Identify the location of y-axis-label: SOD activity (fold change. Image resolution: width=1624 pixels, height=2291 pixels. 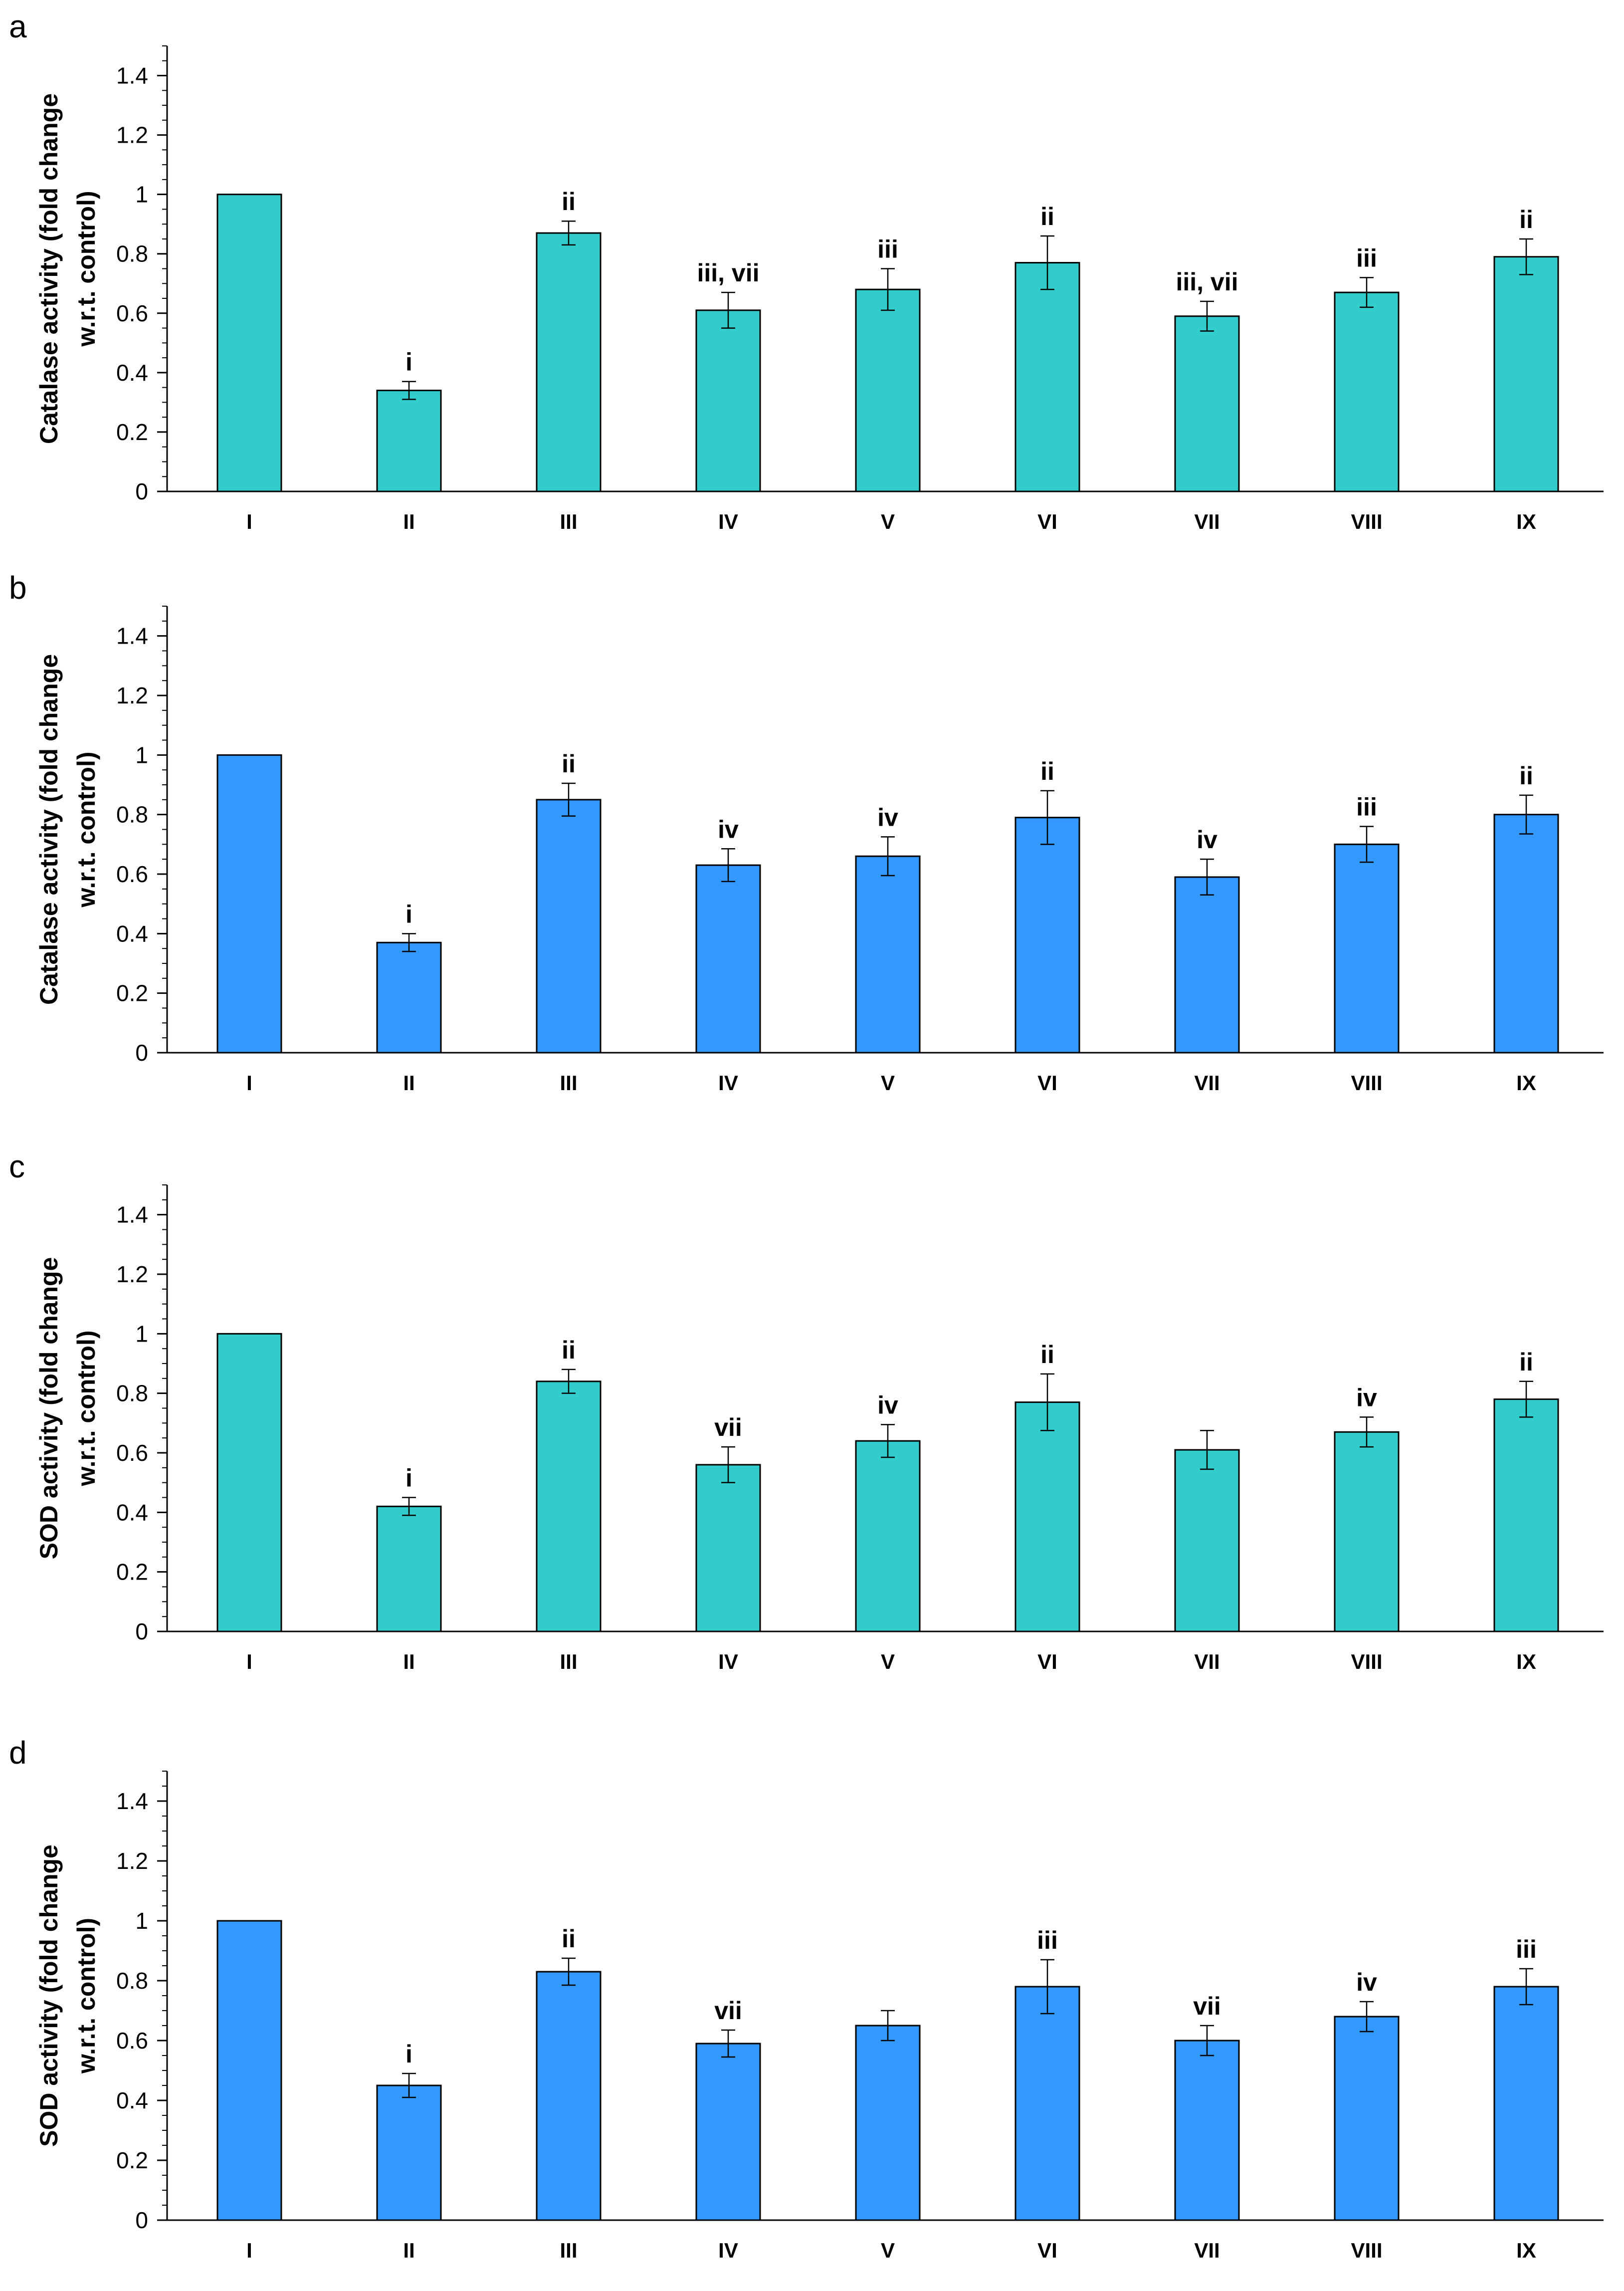
(49, 1995).